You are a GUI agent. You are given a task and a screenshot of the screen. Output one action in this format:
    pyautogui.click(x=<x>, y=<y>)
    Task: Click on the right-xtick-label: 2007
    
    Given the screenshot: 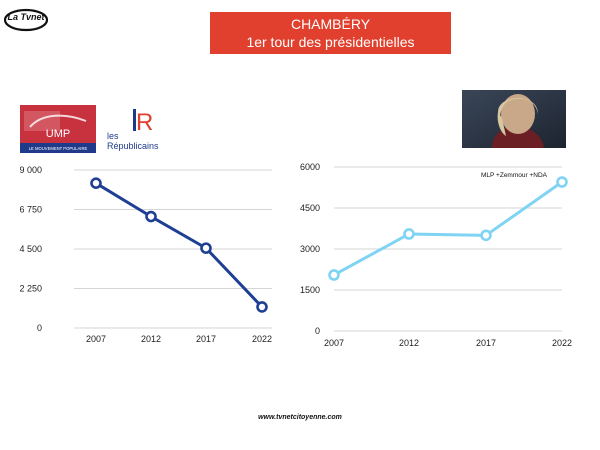 What is the action you would take?
    pyautogui.click(x=334, y=343)
    